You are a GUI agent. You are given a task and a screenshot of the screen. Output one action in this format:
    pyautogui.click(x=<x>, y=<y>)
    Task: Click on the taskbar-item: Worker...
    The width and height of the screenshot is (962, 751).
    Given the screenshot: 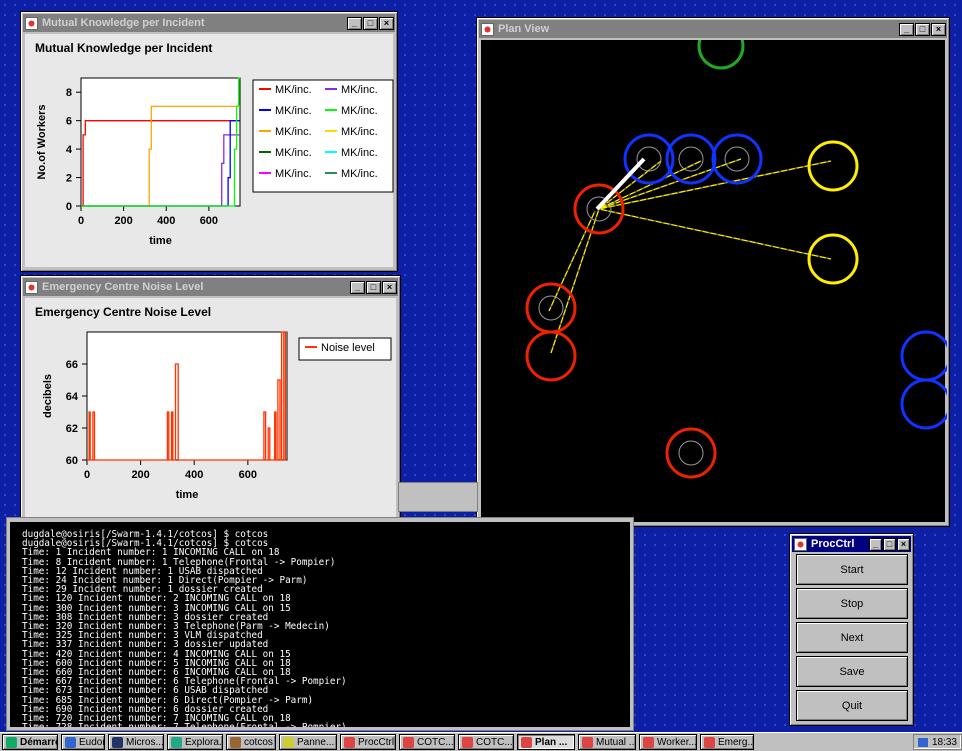 What is the action you would take?
    pyautogui.click(x=668, y=742)
    